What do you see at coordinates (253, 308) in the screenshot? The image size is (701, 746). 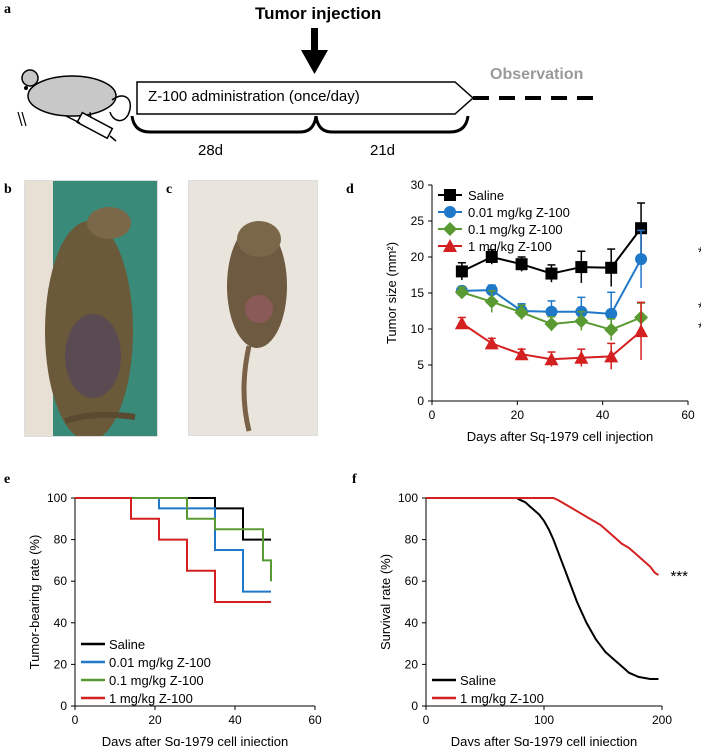 I see `mouse-photo-c` at bounding box center [253, 308].